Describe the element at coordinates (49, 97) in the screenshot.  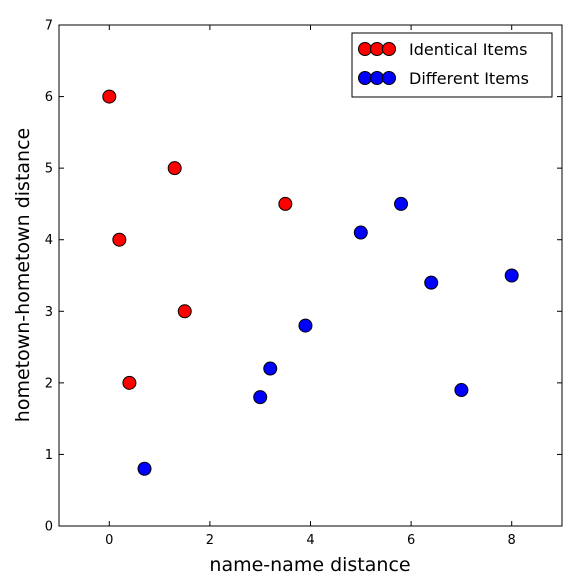
I see `y-tick-label: 6` at that location.